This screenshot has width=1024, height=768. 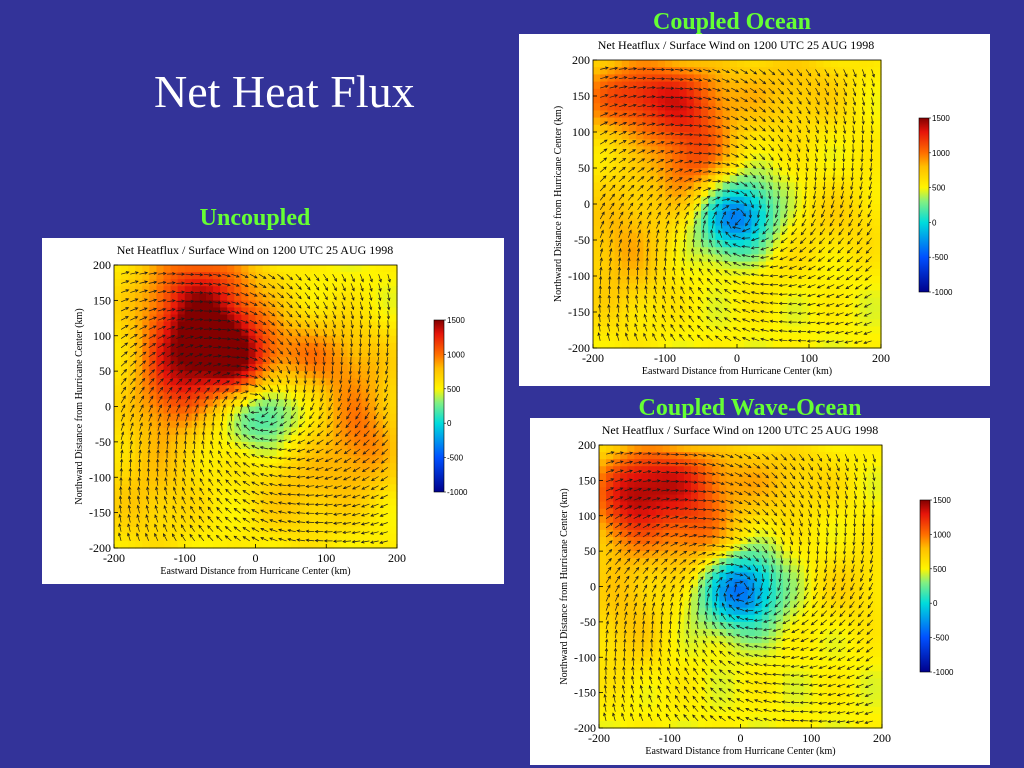 I want to click on caption-uncoupled: Uncoupled, so click(x=255, y=218).